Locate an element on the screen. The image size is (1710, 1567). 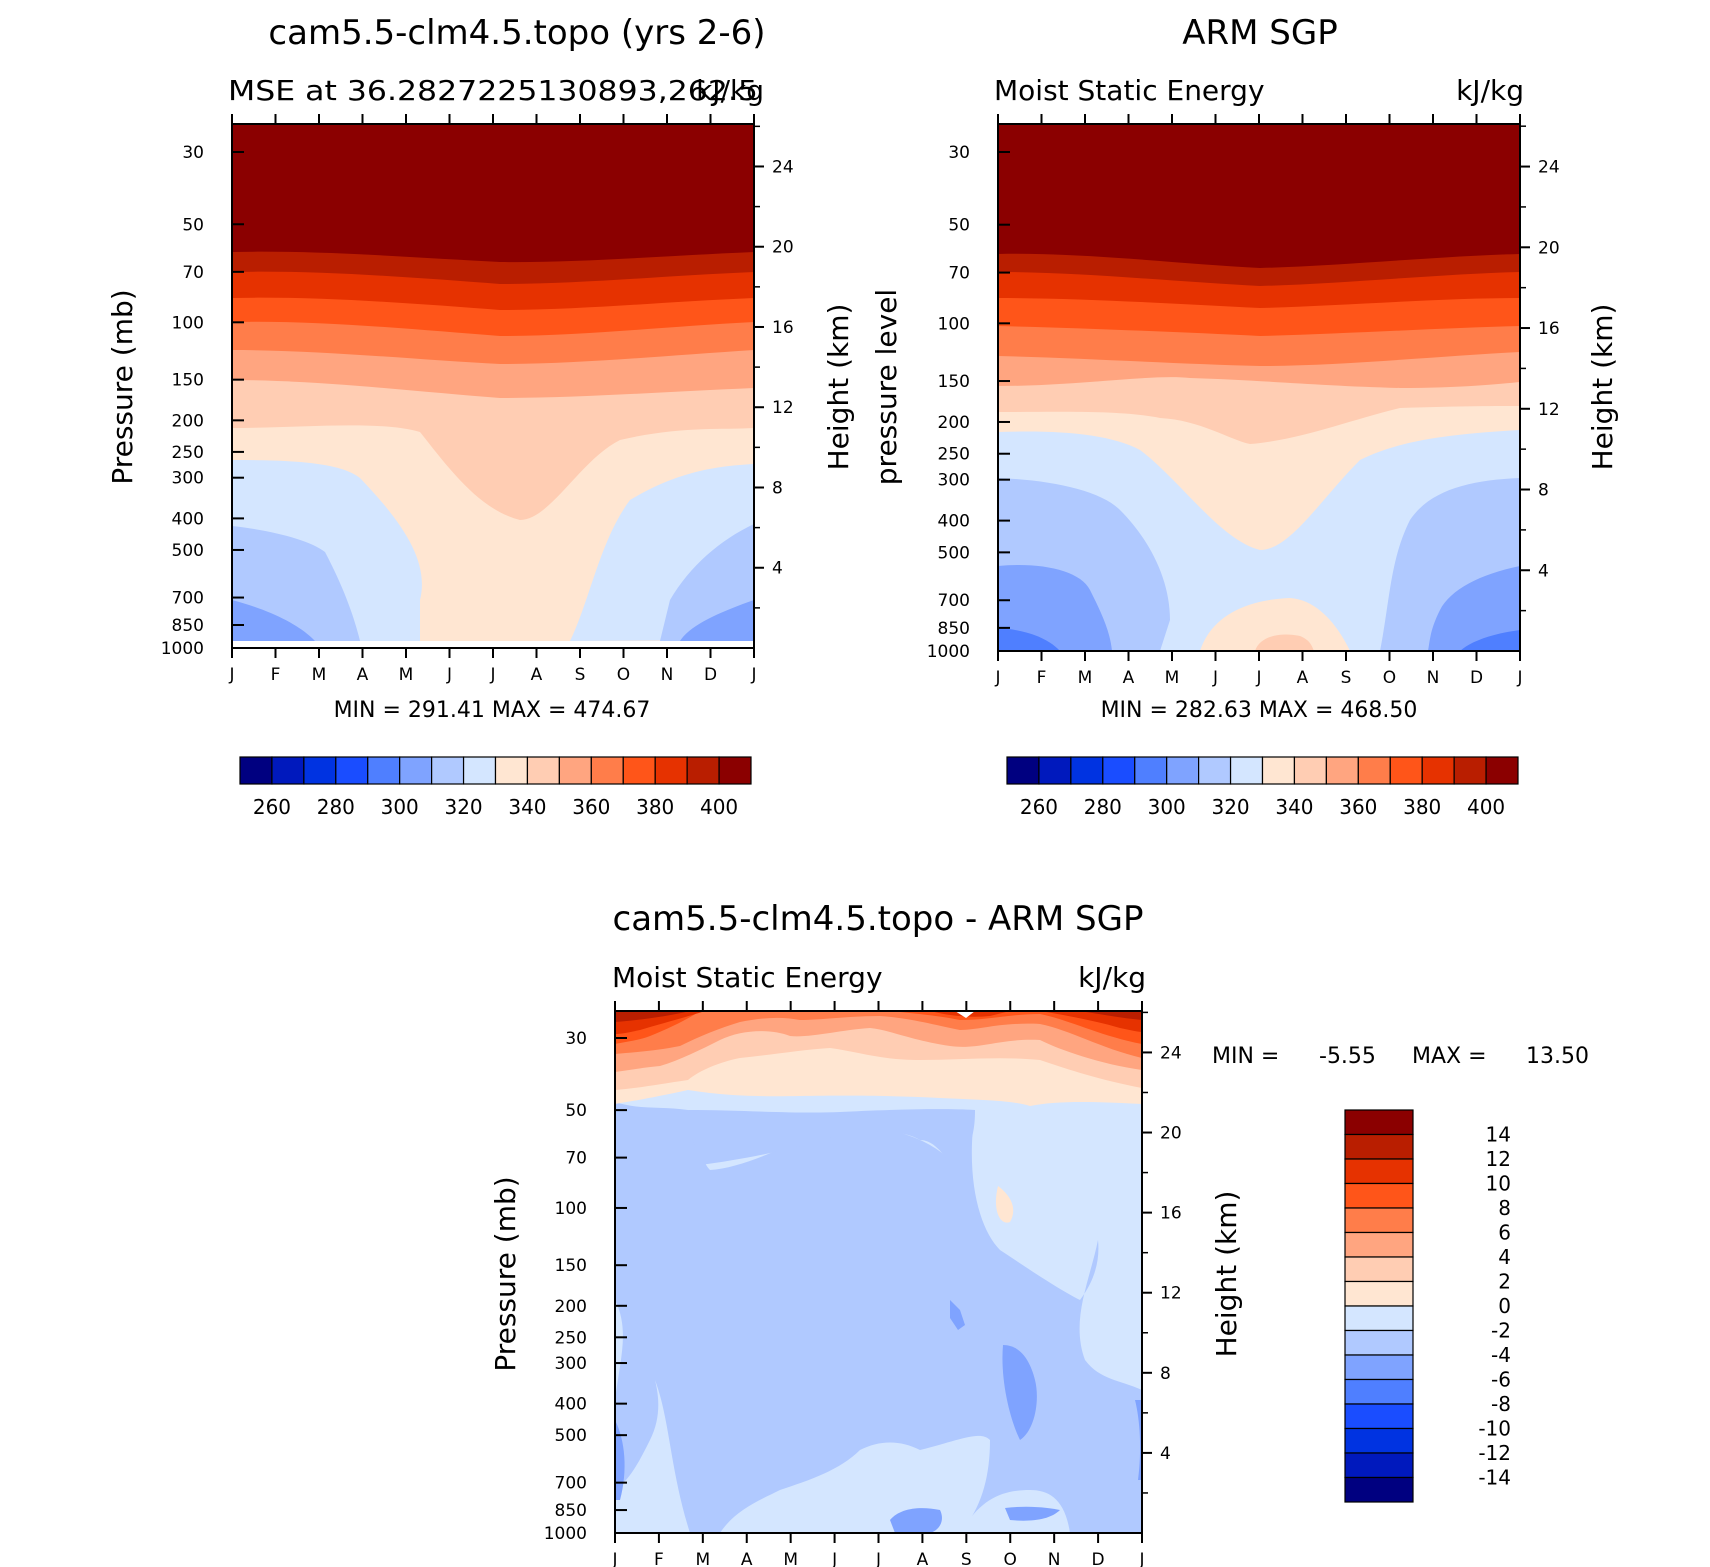
diff-band-neg6-e is located at coordinates (957, 1315).